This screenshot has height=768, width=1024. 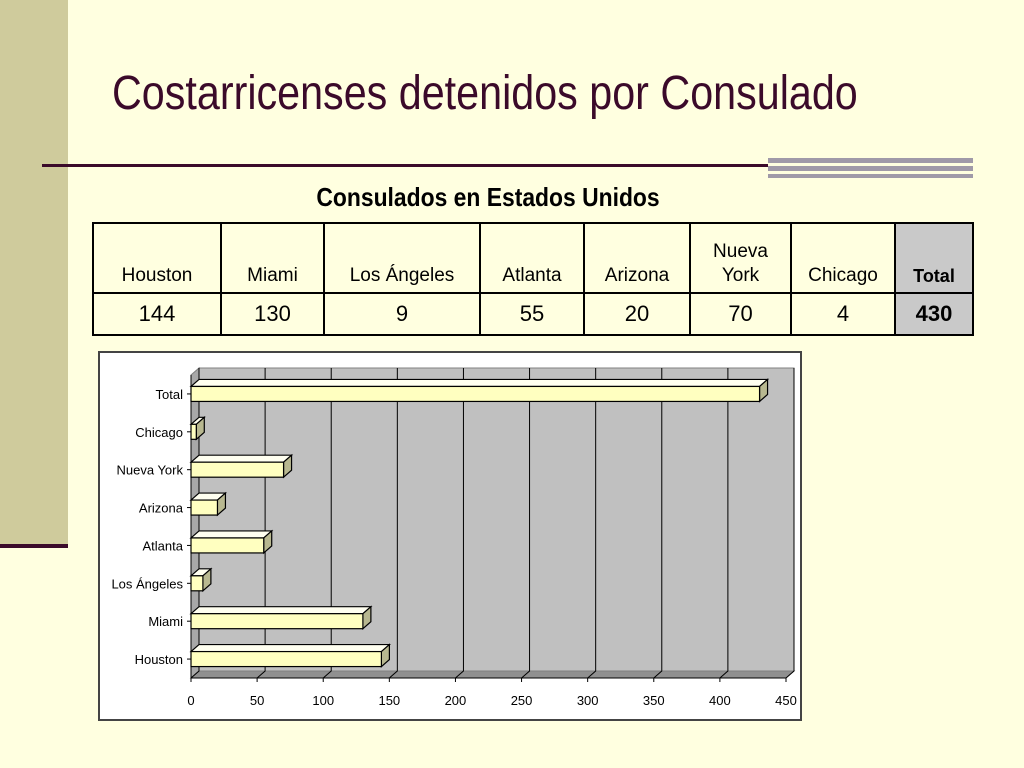 What do you see at coordinates (389, 700) in the screenshot?
I see `x-tick-label-150: 150` at bounding box center [389, 700].